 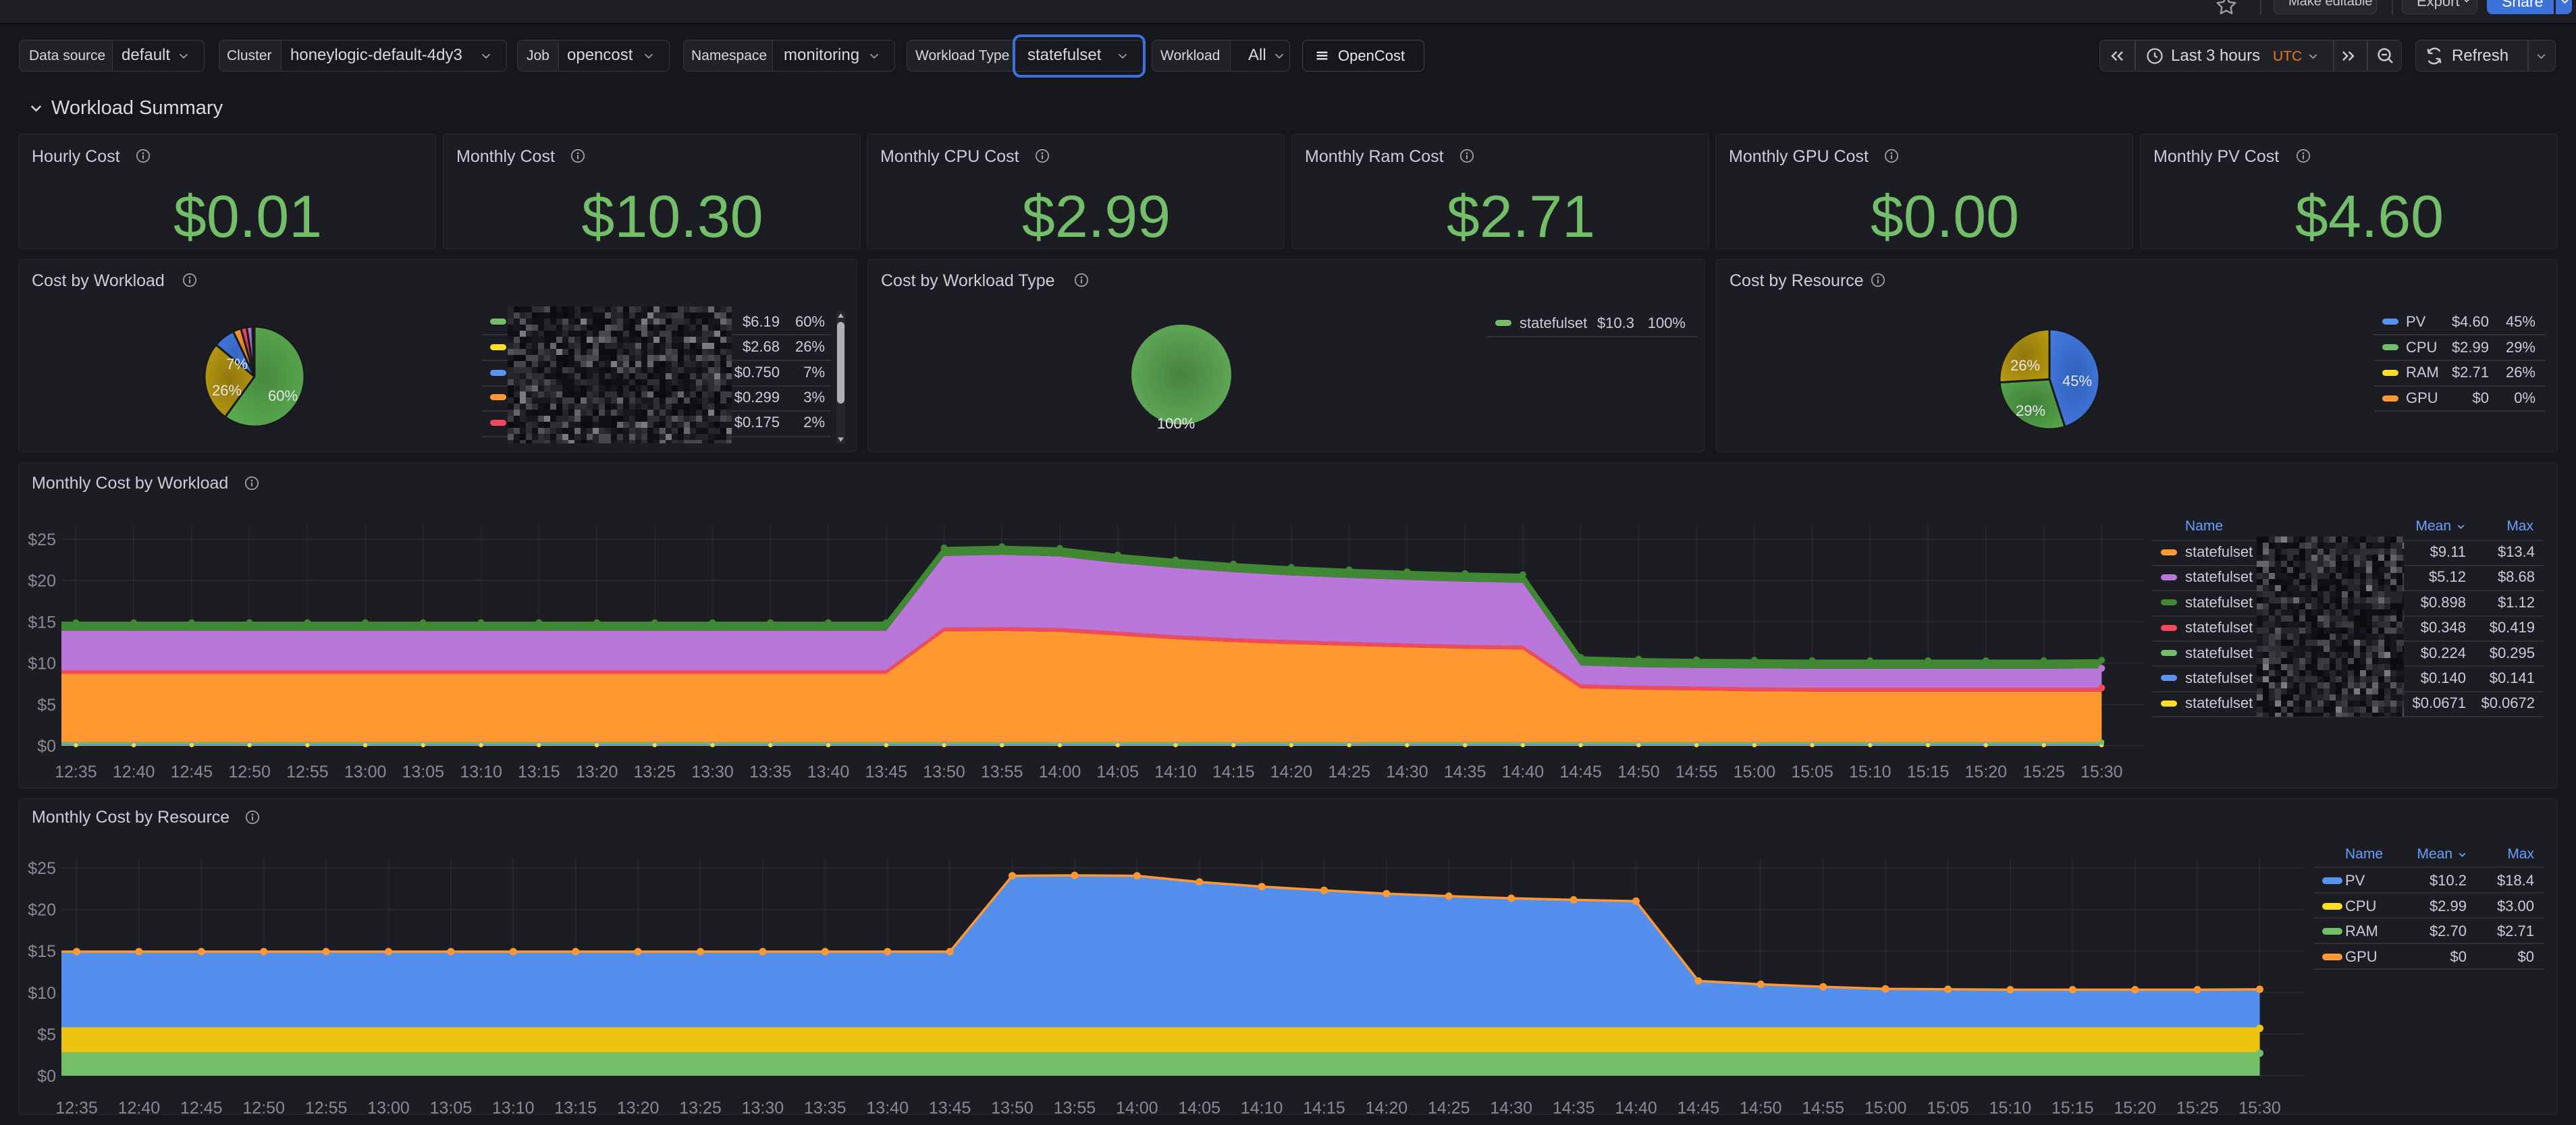 I want to click on svg-text: 7%, so click(x=237, y=364).